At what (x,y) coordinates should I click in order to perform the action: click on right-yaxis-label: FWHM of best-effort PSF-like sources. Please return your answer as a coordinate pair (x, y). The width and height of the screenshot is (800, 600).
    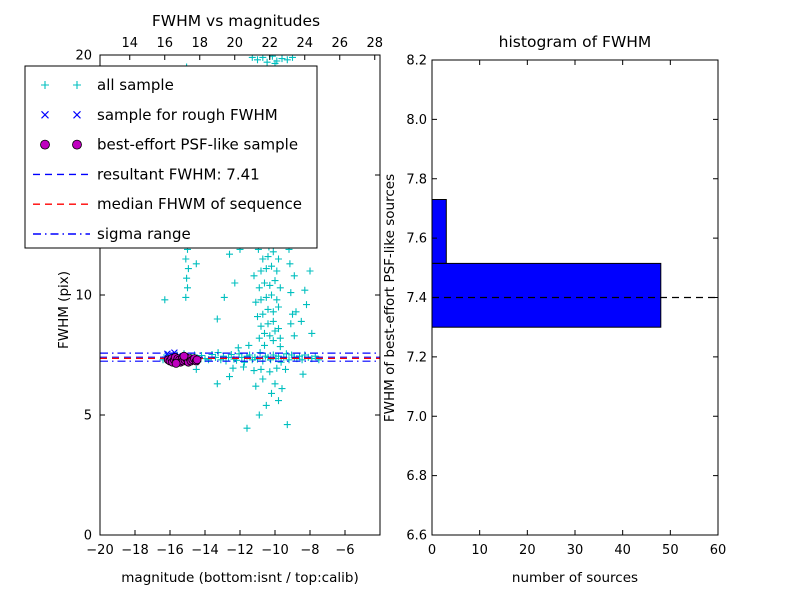
    Looking at the image, I should click on (390, 298).